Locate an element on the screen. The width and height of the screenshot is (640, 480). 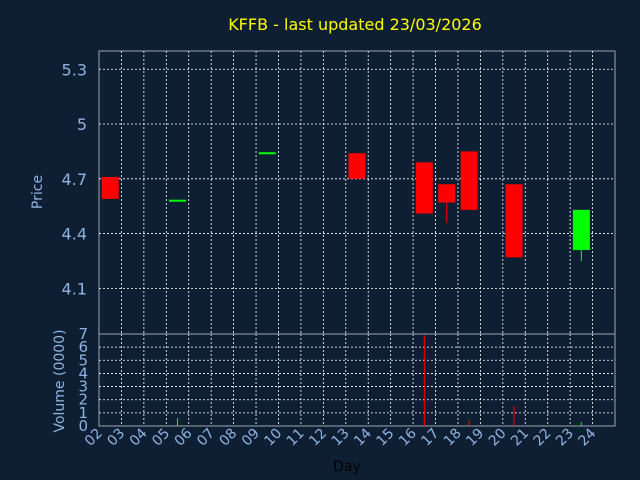
x-axis-label: Day is located at coordinates (347, 467).